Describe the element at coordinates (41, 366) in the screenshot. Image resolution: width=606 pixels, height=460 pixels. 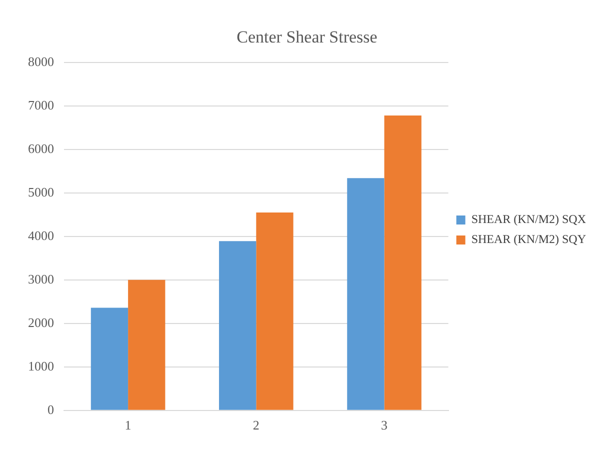
I see `y-tick-label: 1000` at that location.